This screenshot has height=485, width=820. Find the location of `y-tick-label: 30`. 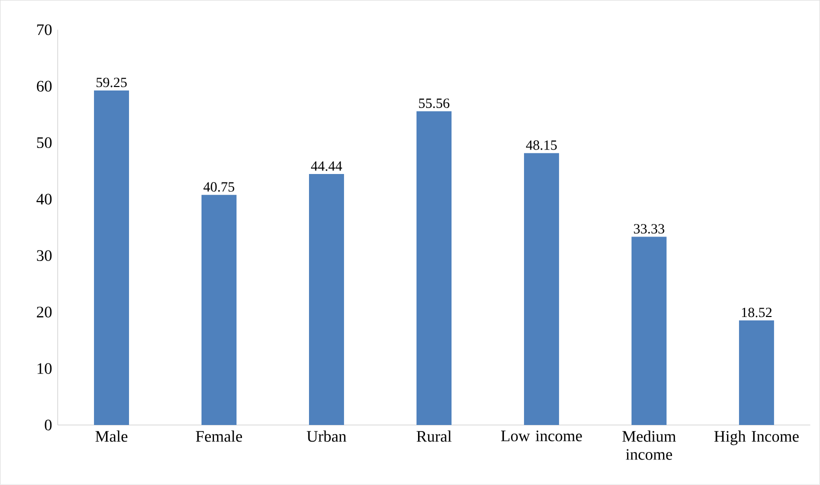

y-tick-label: 30 is located at coordinates (44, 256).